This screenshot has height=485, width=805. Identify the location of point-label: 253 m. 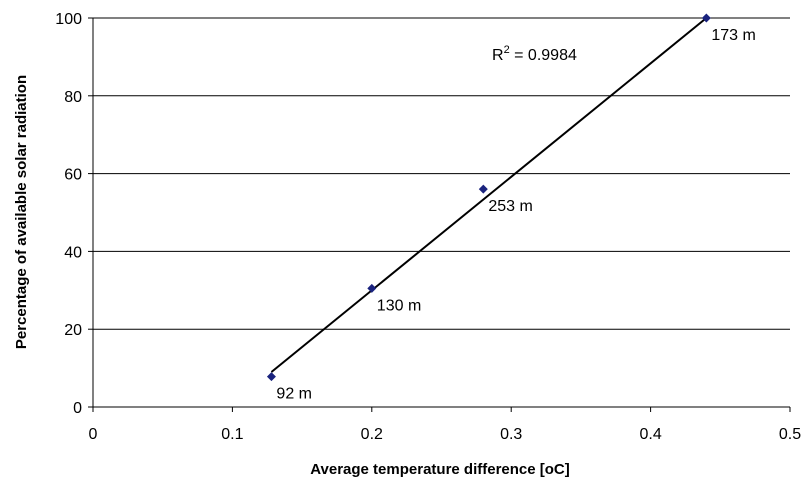
(510, 206).